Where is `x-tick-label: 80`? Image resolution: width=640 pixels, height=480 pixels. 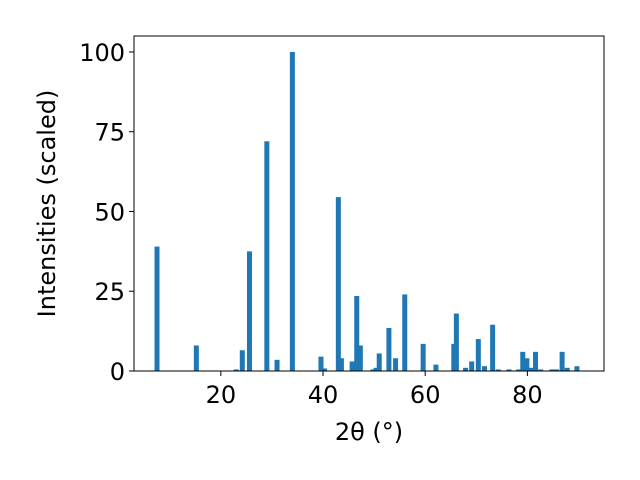 x-tick-label: 80 is located at coordinates (527, 395).